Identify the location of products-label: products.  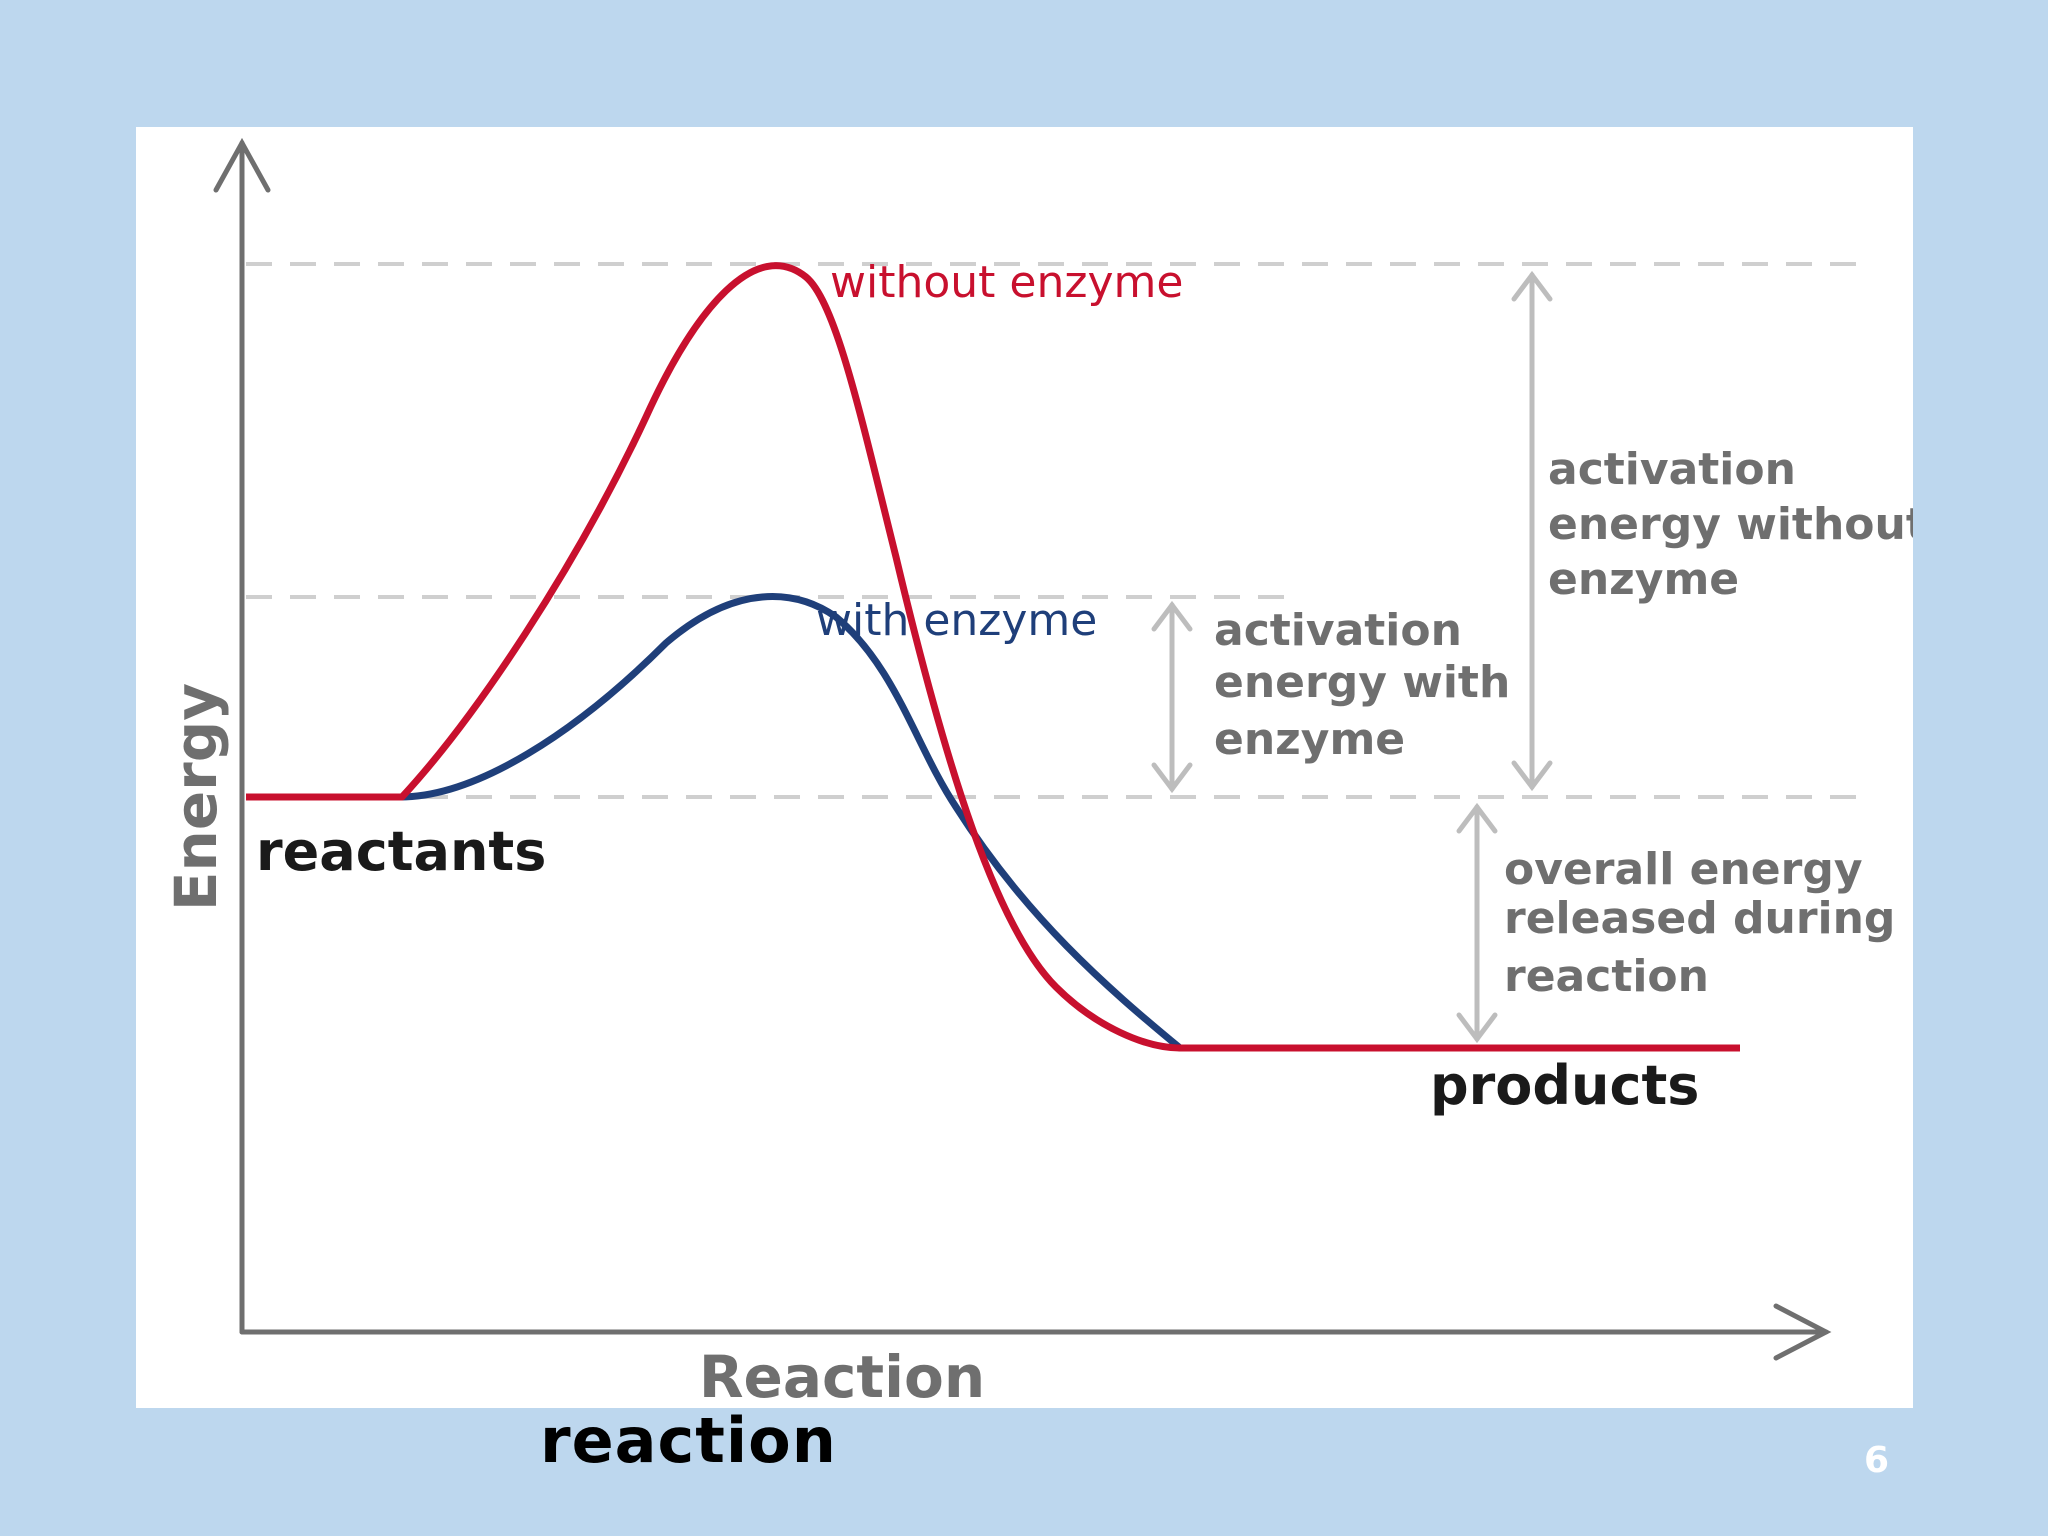
(1564, 1085).